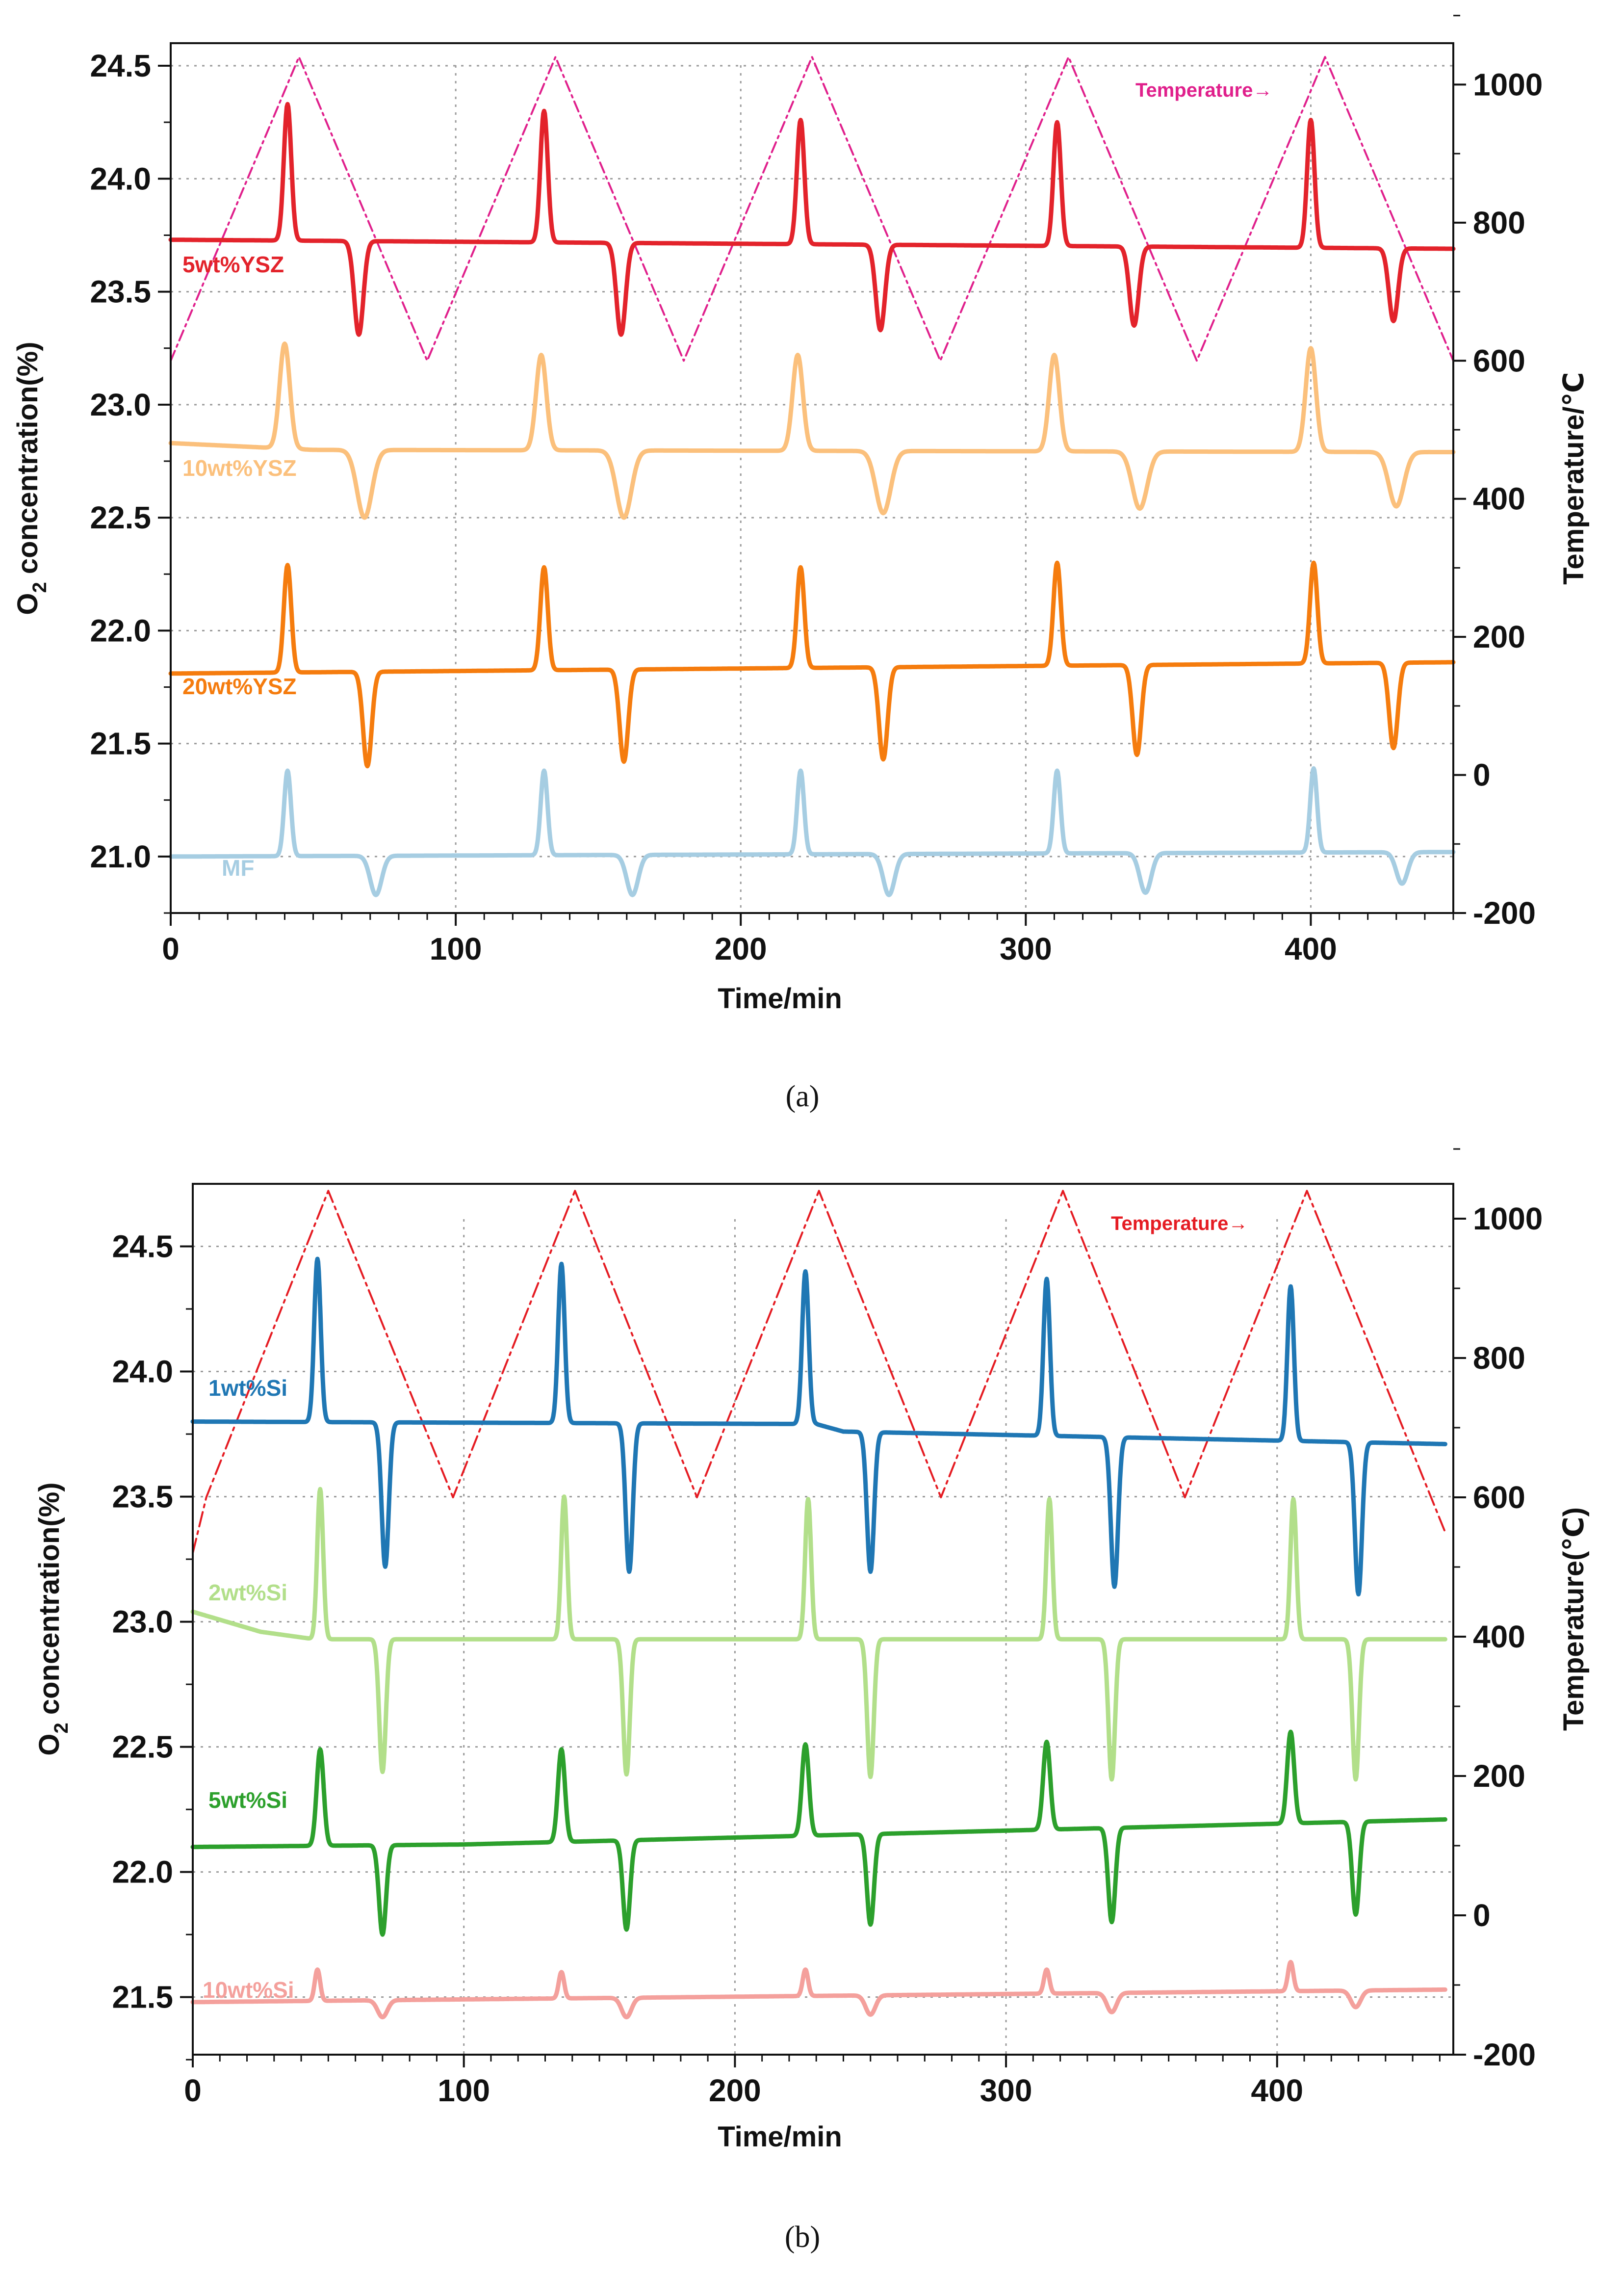 Image resolution: width=1624 pixels, height=2272 pixels. I want to click on series-label: 5wt%Si, so click(247, 1800).